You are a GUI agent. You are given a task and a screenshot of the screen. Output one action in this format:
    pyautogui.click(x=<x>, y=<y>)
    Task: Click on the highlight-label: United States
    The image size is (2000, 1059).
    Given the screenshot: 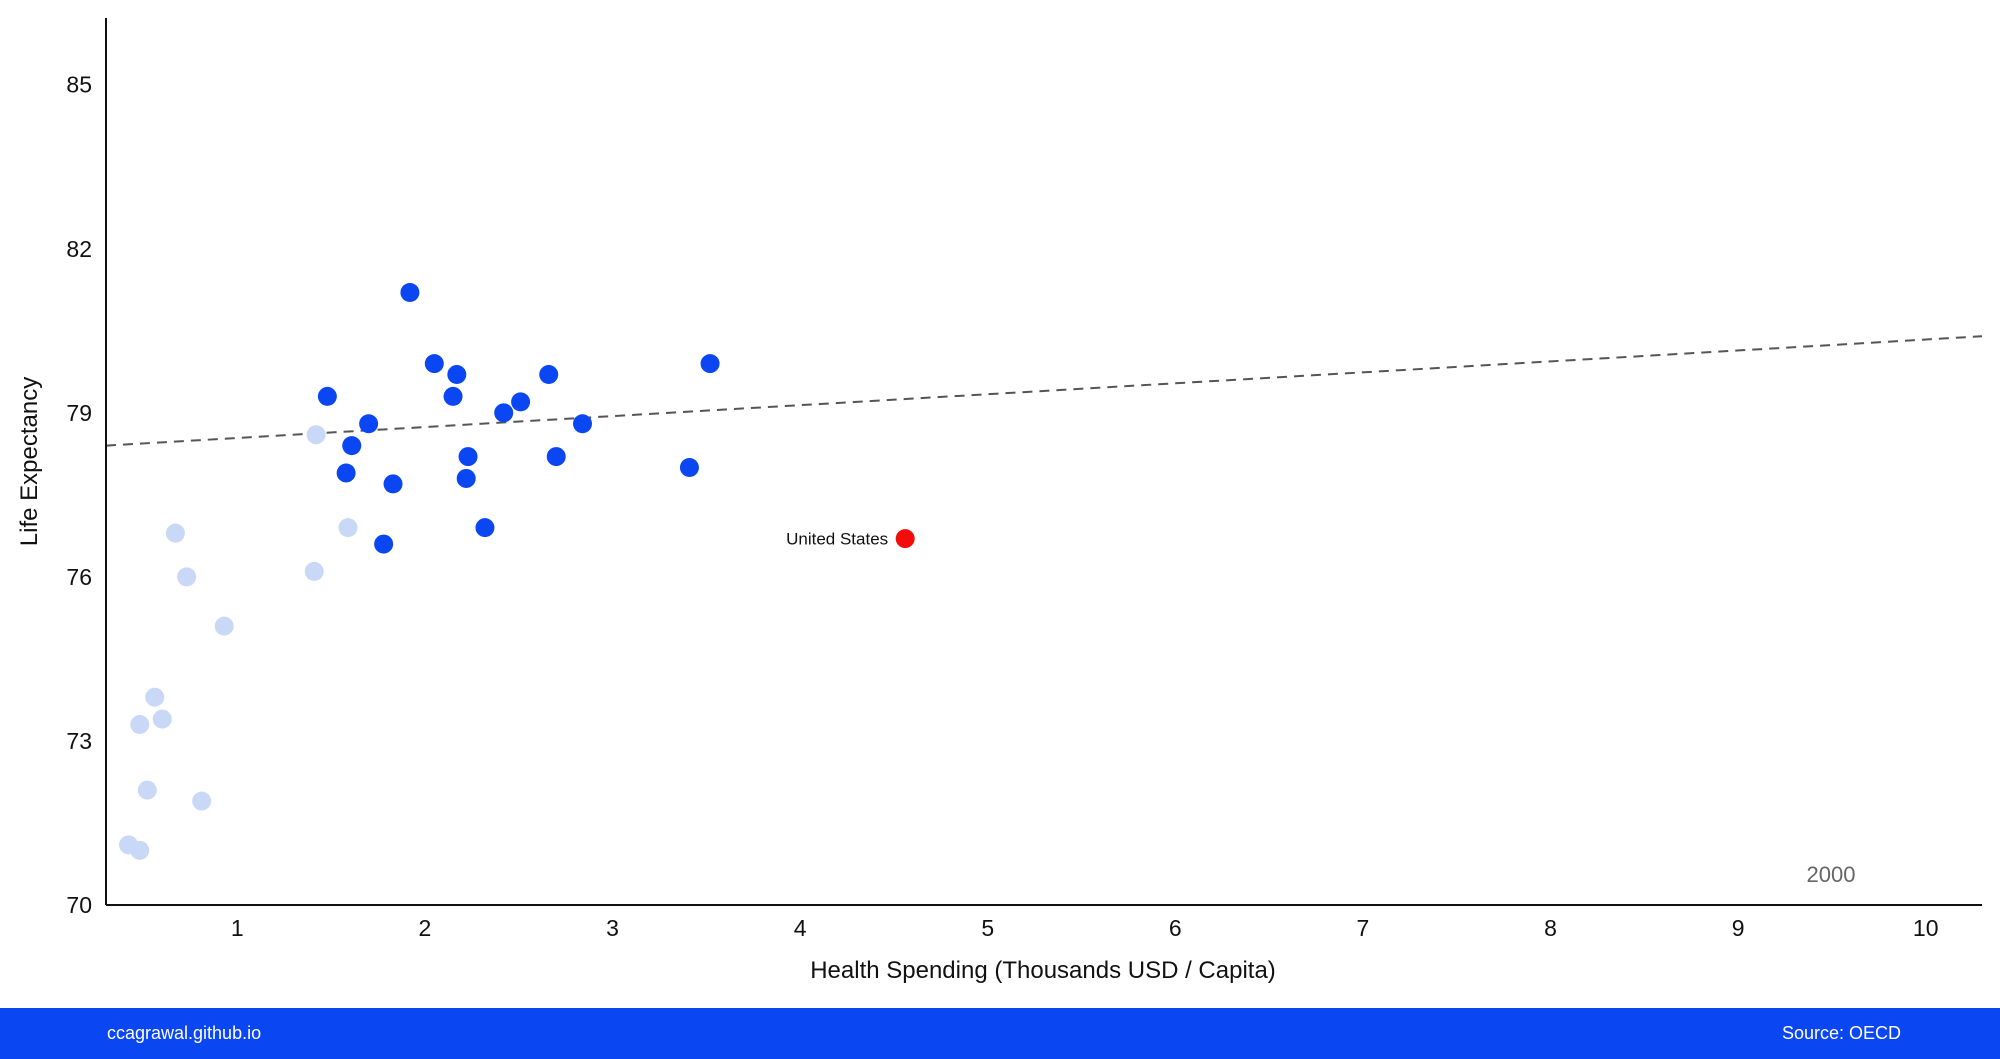 What is the action you would take?
    pyautogui.click(x=837, y=539)
    